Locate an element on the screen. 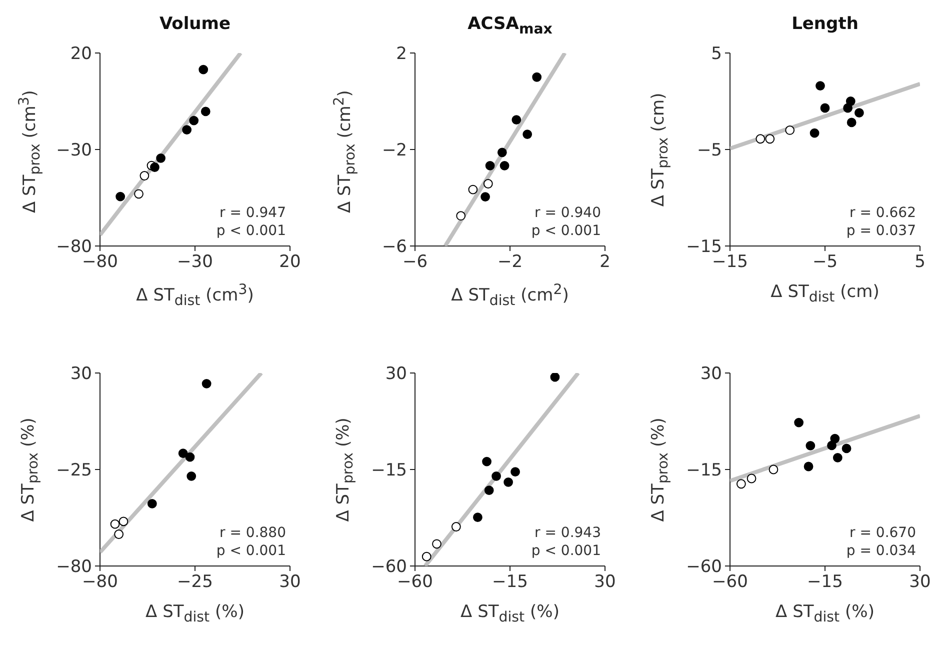 The image size is (950, 648). x-tick-label: 5 is located at coordinates (920, 262).